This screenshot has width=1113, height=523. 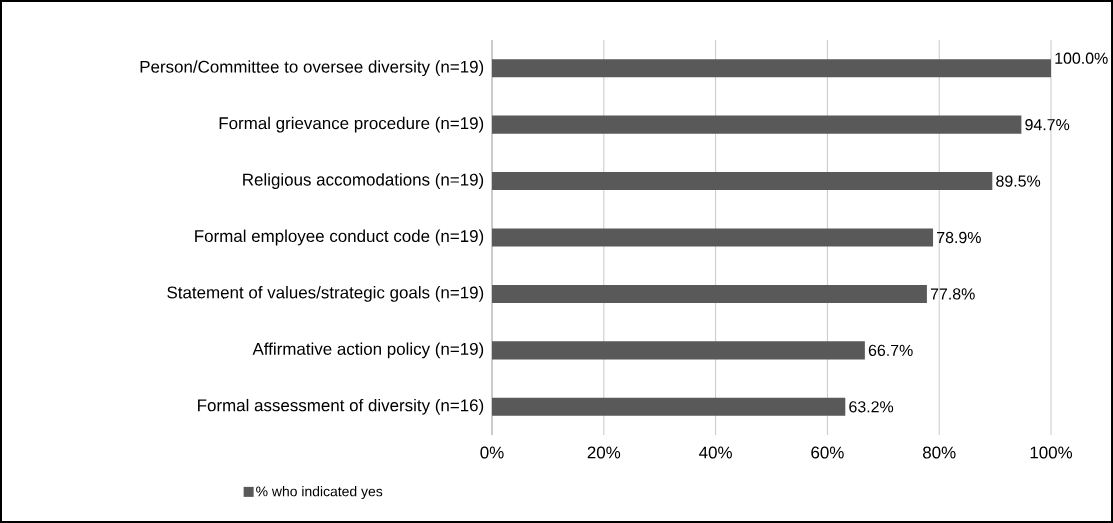 What do you see at coordinates (312, 68) in the screenshot?
I see `y-tick-label: Person/Committee to oversee diversity (n=19)` at bounding box center [312, 68].